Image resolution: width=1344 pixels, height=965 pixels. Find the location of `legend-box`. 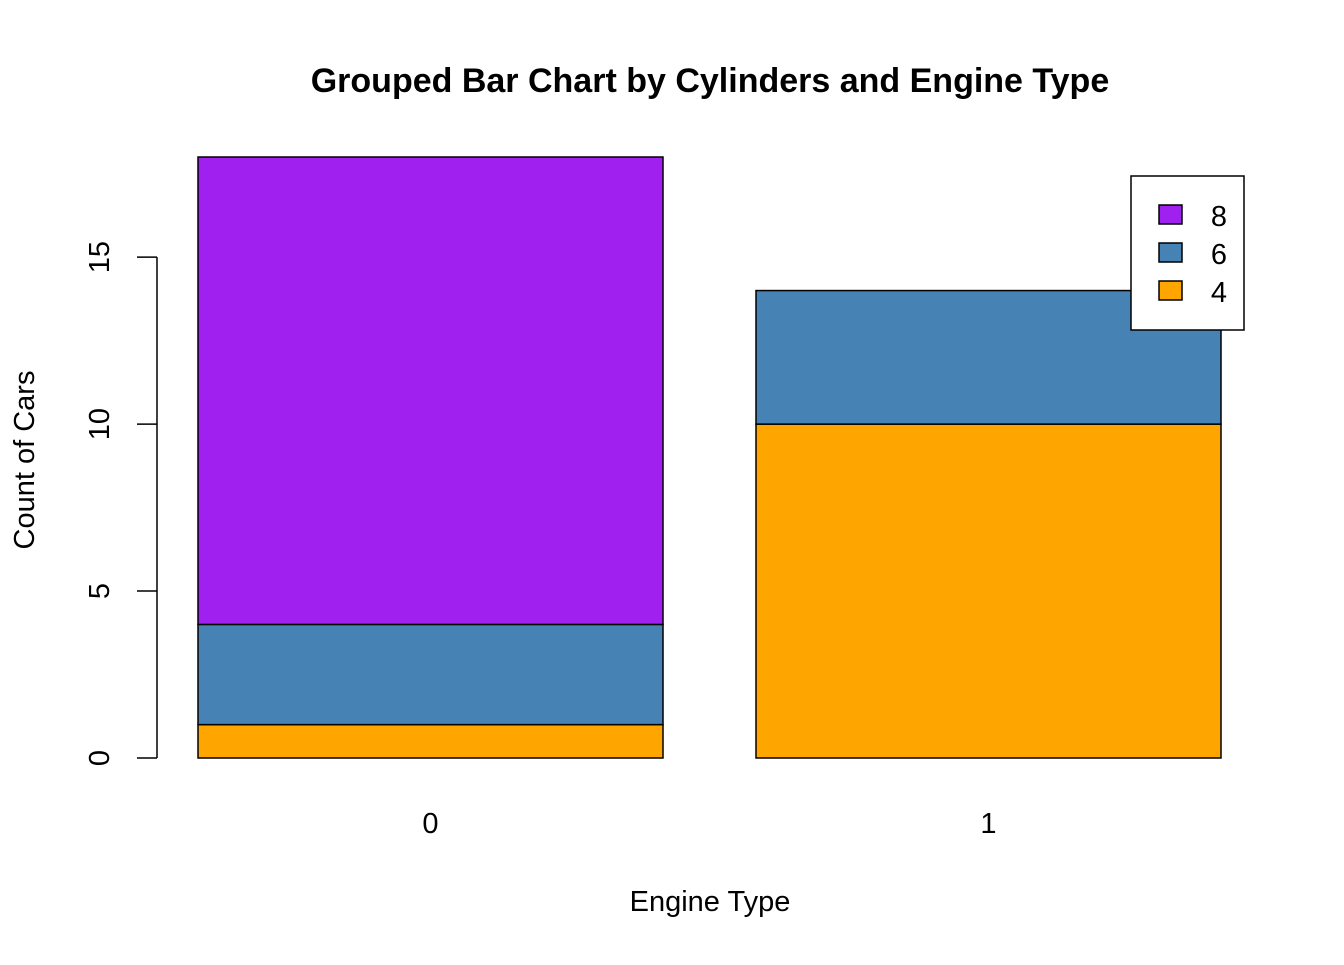

legend-box is located at coordinates (1187, 253).